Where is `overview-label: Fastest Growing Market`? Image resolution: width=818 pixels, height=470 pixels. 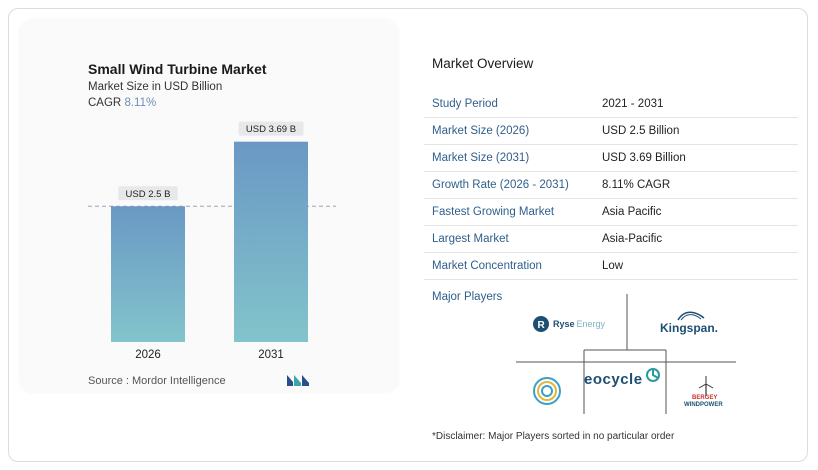 overview-label: Fastest Growing Market is located at coordinates (493, 212).